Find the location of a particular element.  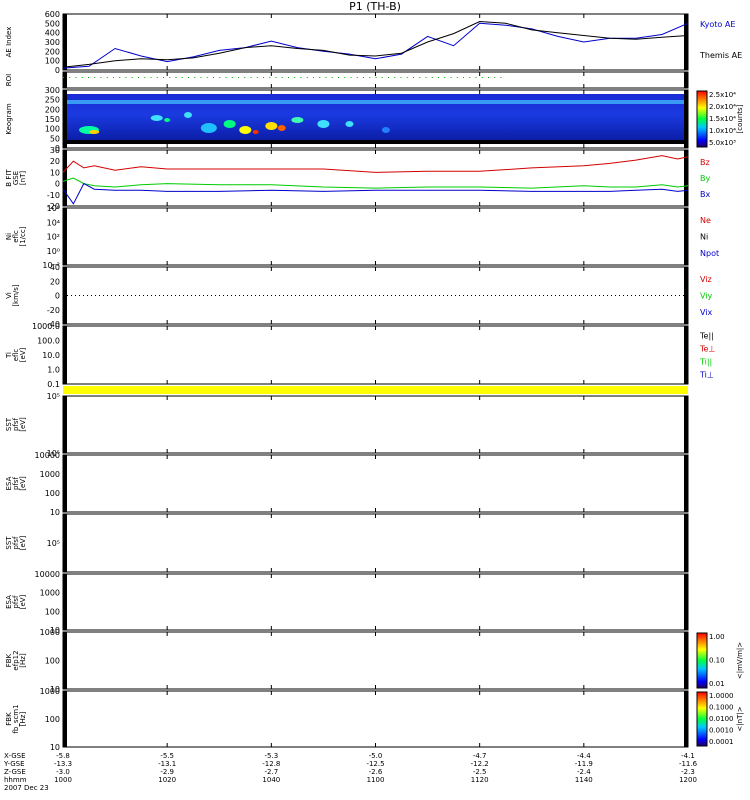

footer-time: 1020 is located at coordinates (167, 780).